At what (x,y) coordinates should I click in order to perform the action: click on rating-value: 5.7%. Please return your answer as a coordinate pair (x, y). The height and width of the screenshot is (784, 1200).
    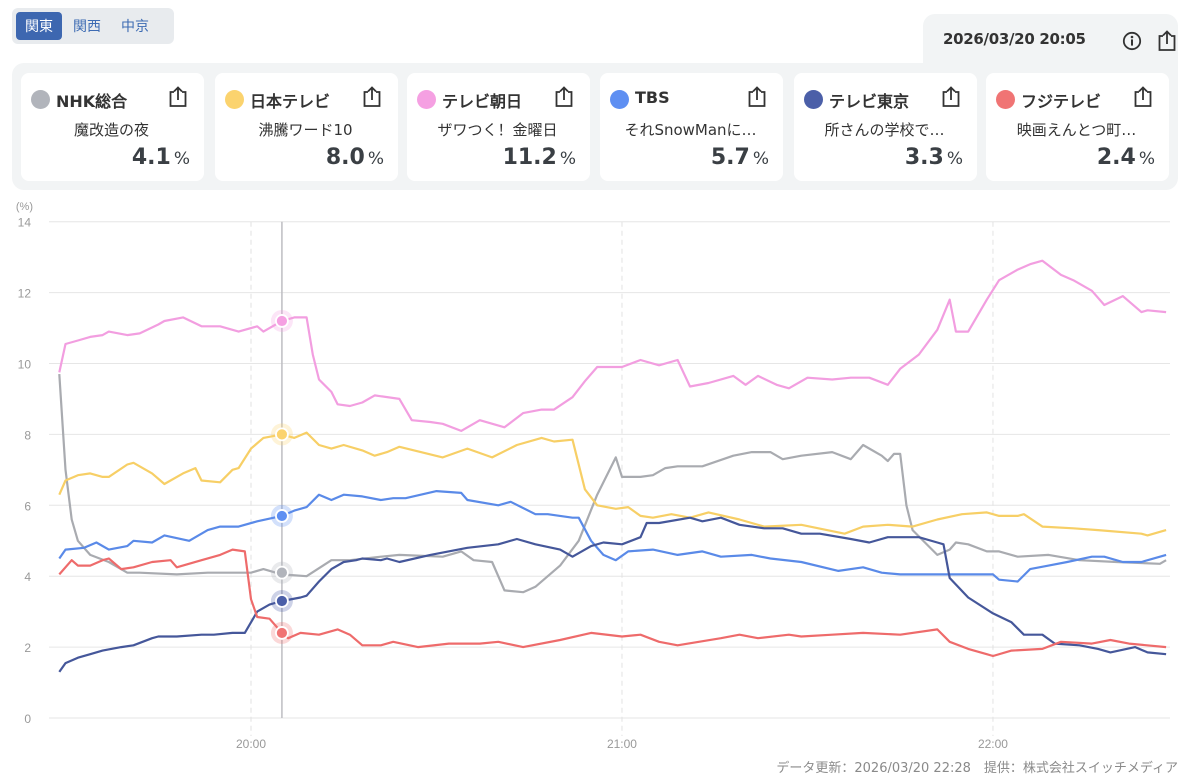
    Looking at the image, I should click on (740, 157).